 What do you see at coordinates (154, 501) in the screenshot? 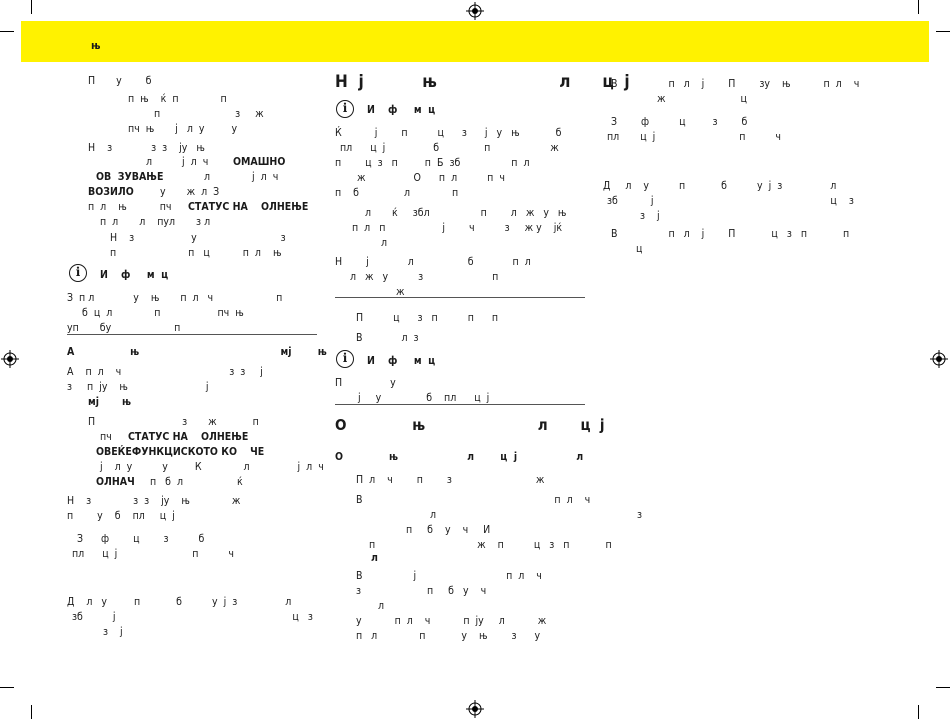
I see `text-line: Н з з з ју њ ж` at bounding box center [154, 501].